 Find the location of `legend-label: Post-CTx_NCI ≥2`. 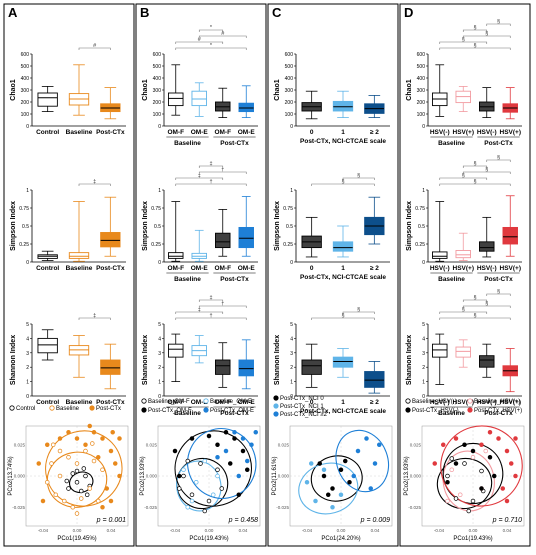

legend-label: Post-CTx_NCI ≥2 is located at coordinates (304, 415).